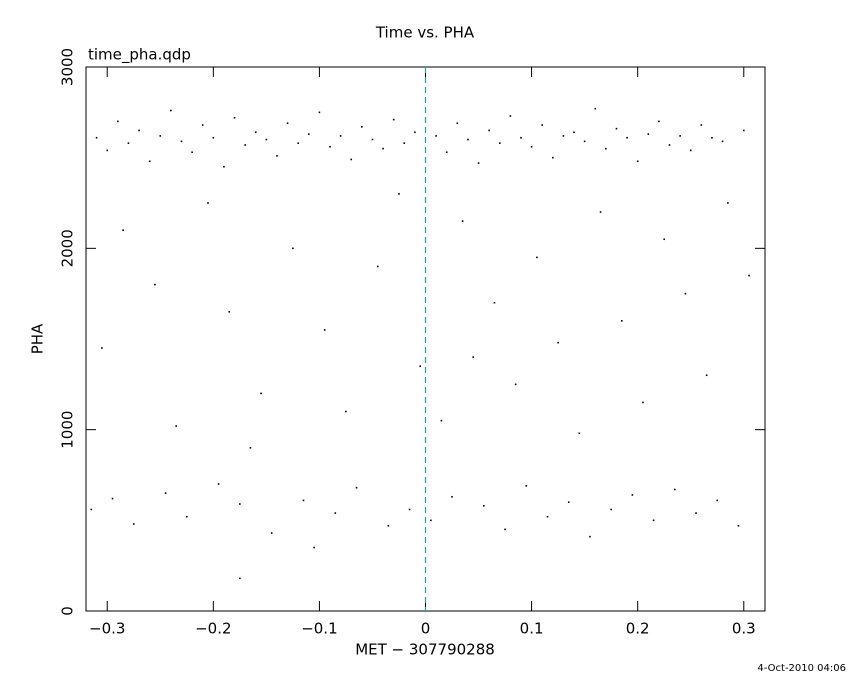 The width and height of the screenshot is (850, 680). What do you see at coordinates (68, 67) in the screenshot?
I see `y-tick-label: 3000` at bounding box center [68, 67].